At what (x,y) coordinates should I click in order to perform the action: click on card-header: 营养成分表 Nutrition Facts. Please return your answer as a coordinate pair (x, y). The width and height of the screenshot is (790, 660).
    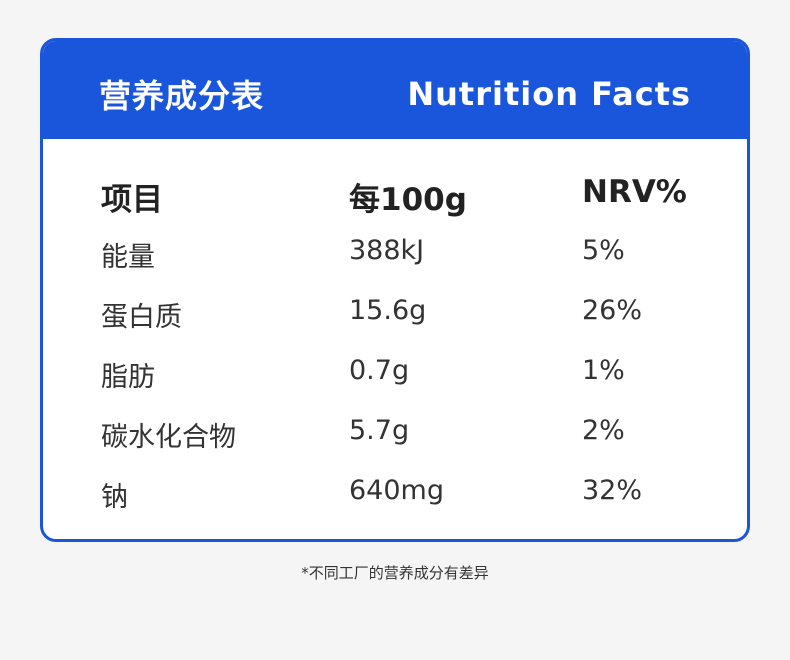
    Looking at the image, I should click on (395, 90).